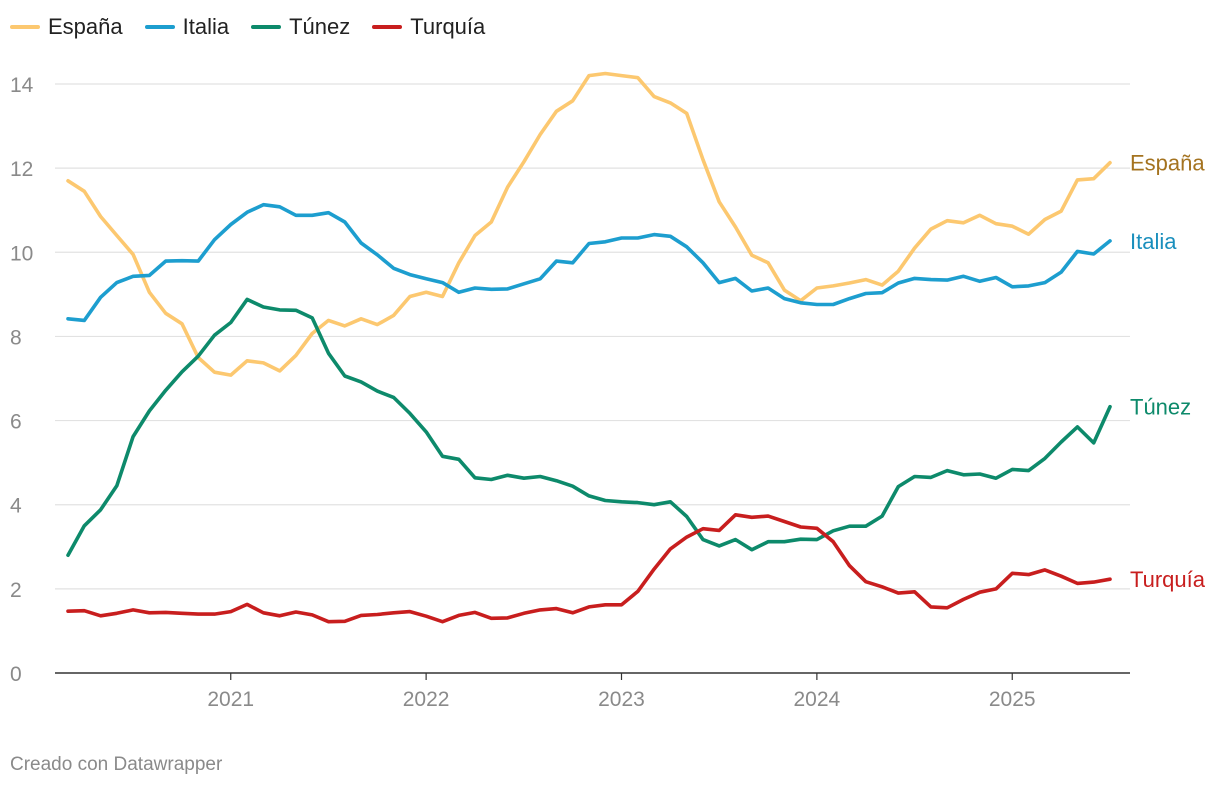 The height and width of the screenshot is (790, 1220). I want to click on y-tick-label: 6, so click(16, 422).